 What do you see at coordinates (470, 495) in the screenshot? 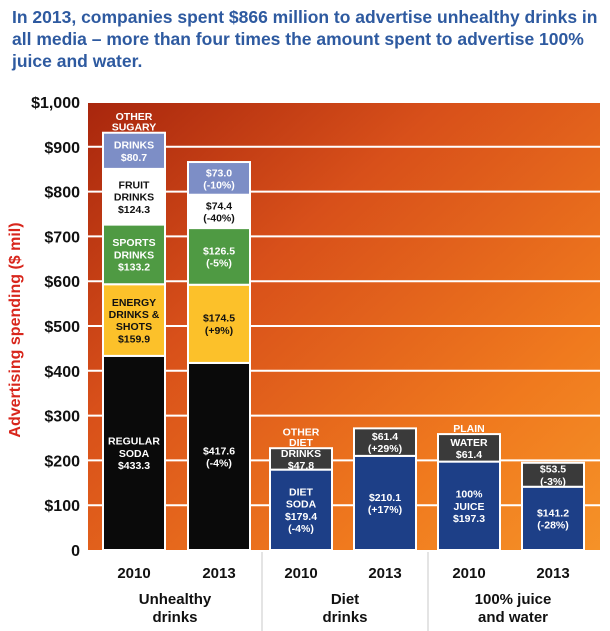
I see `data-label: 100%` at bounding box center [470, 495].